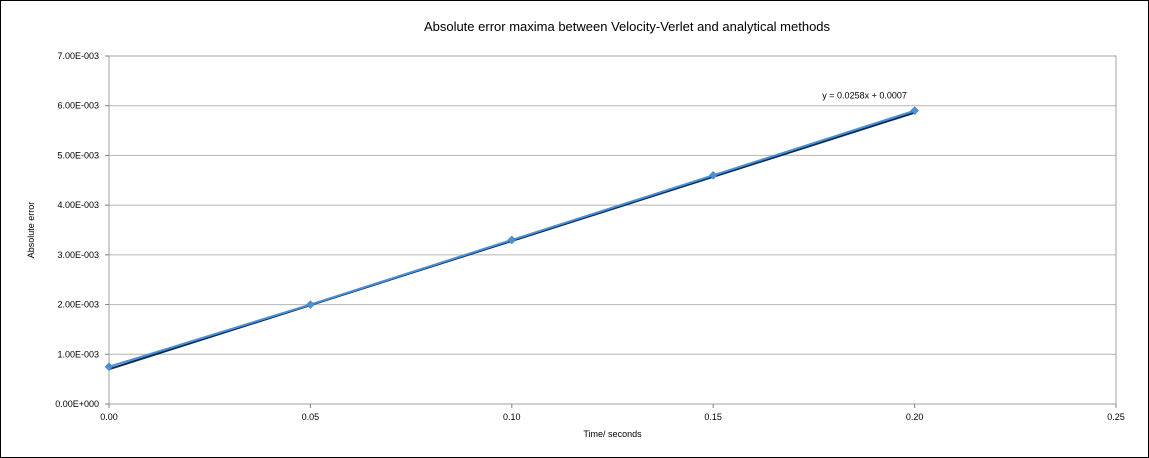 The image size is (1149, 458). What do you see at coordinates (1116, 417) in the screenshot?
I see `x-tick-label: 0.25` at bounding box center [1116, 417].